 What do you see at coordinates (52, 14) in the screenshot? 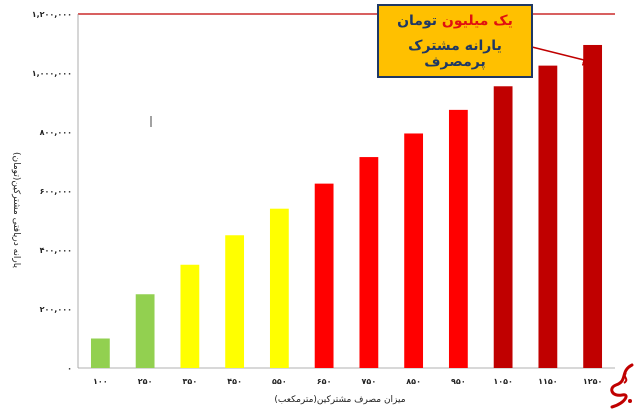
I see `y-tick-label: ۱,۲۰۰,۰۰۰` at bounding box center [52, 14].